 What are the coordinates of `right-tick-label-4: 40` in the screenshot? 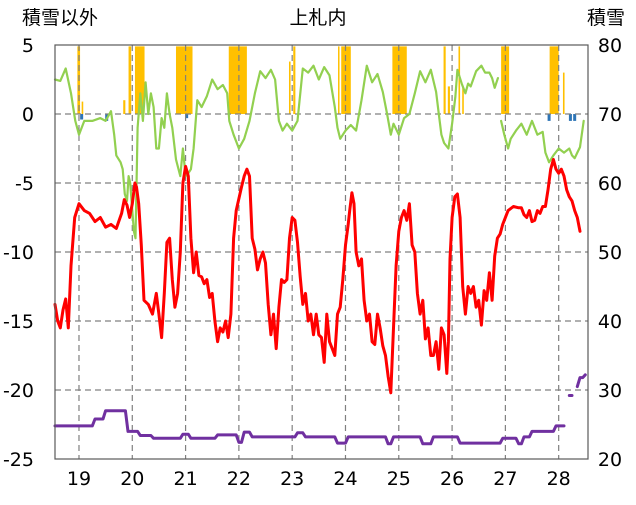 It's located at (610, 322).